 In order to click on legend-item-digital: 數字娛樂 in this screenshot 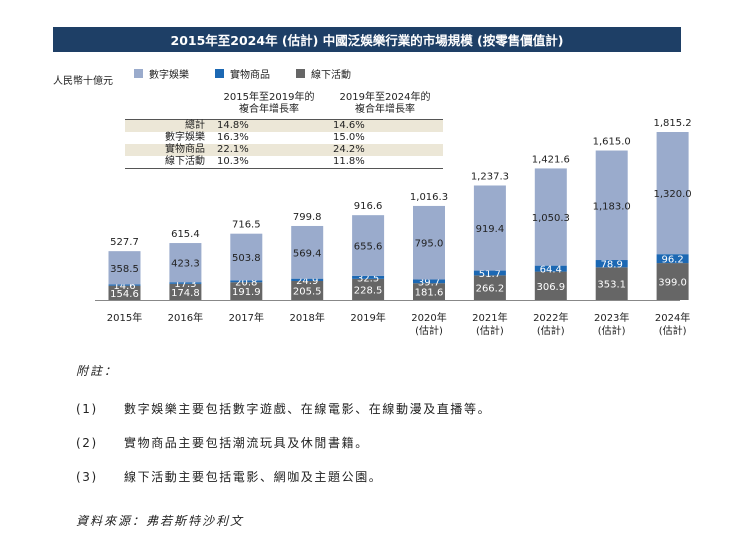, I will do `click(161, 73)`.